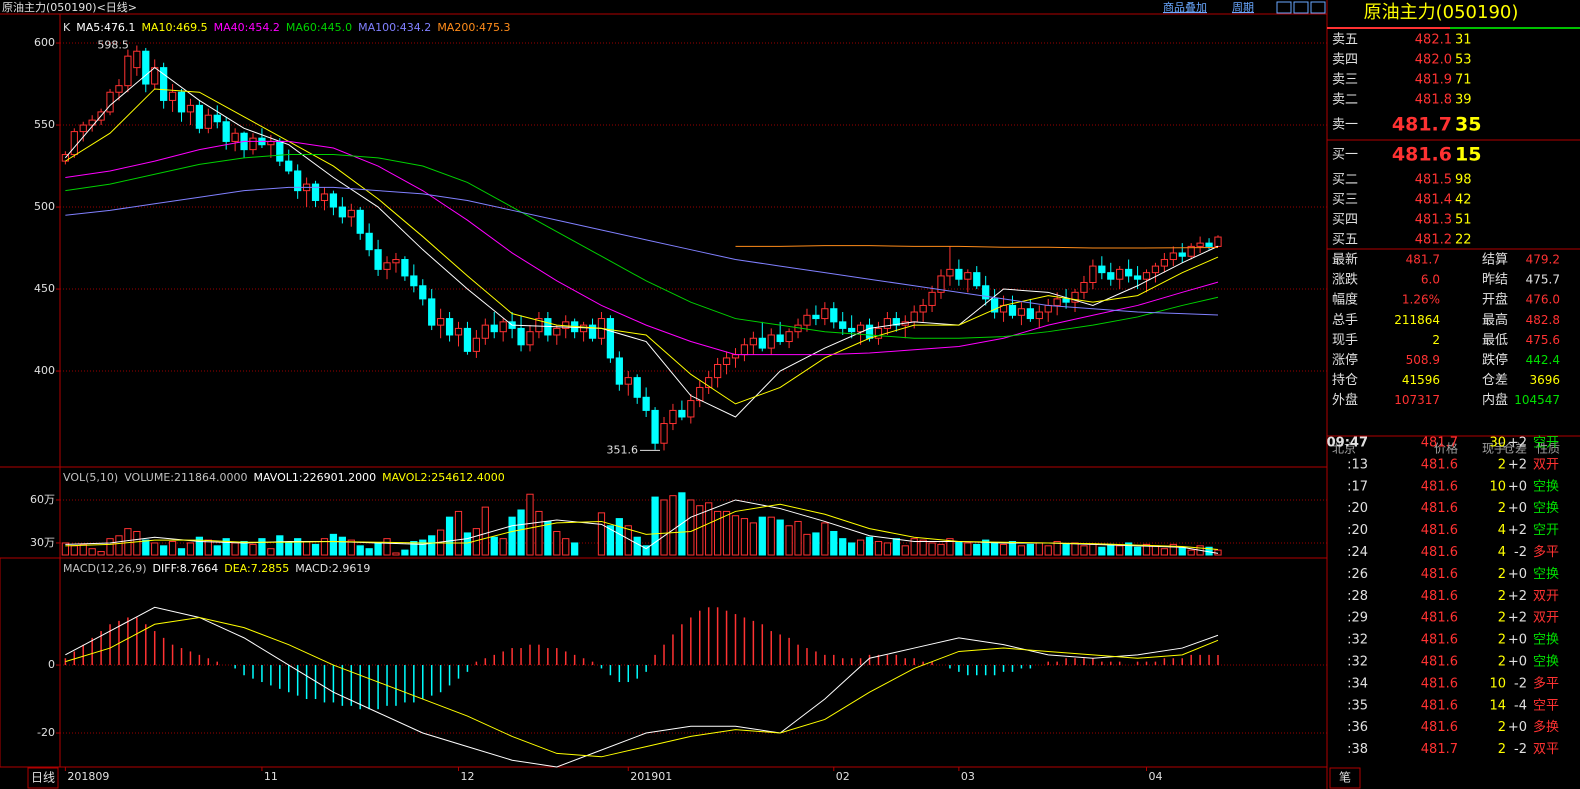  What do you see at coordinates (1502, 530) in the screenshot?
I see `tick-cell: 4` at bounding box center [1502, 530].